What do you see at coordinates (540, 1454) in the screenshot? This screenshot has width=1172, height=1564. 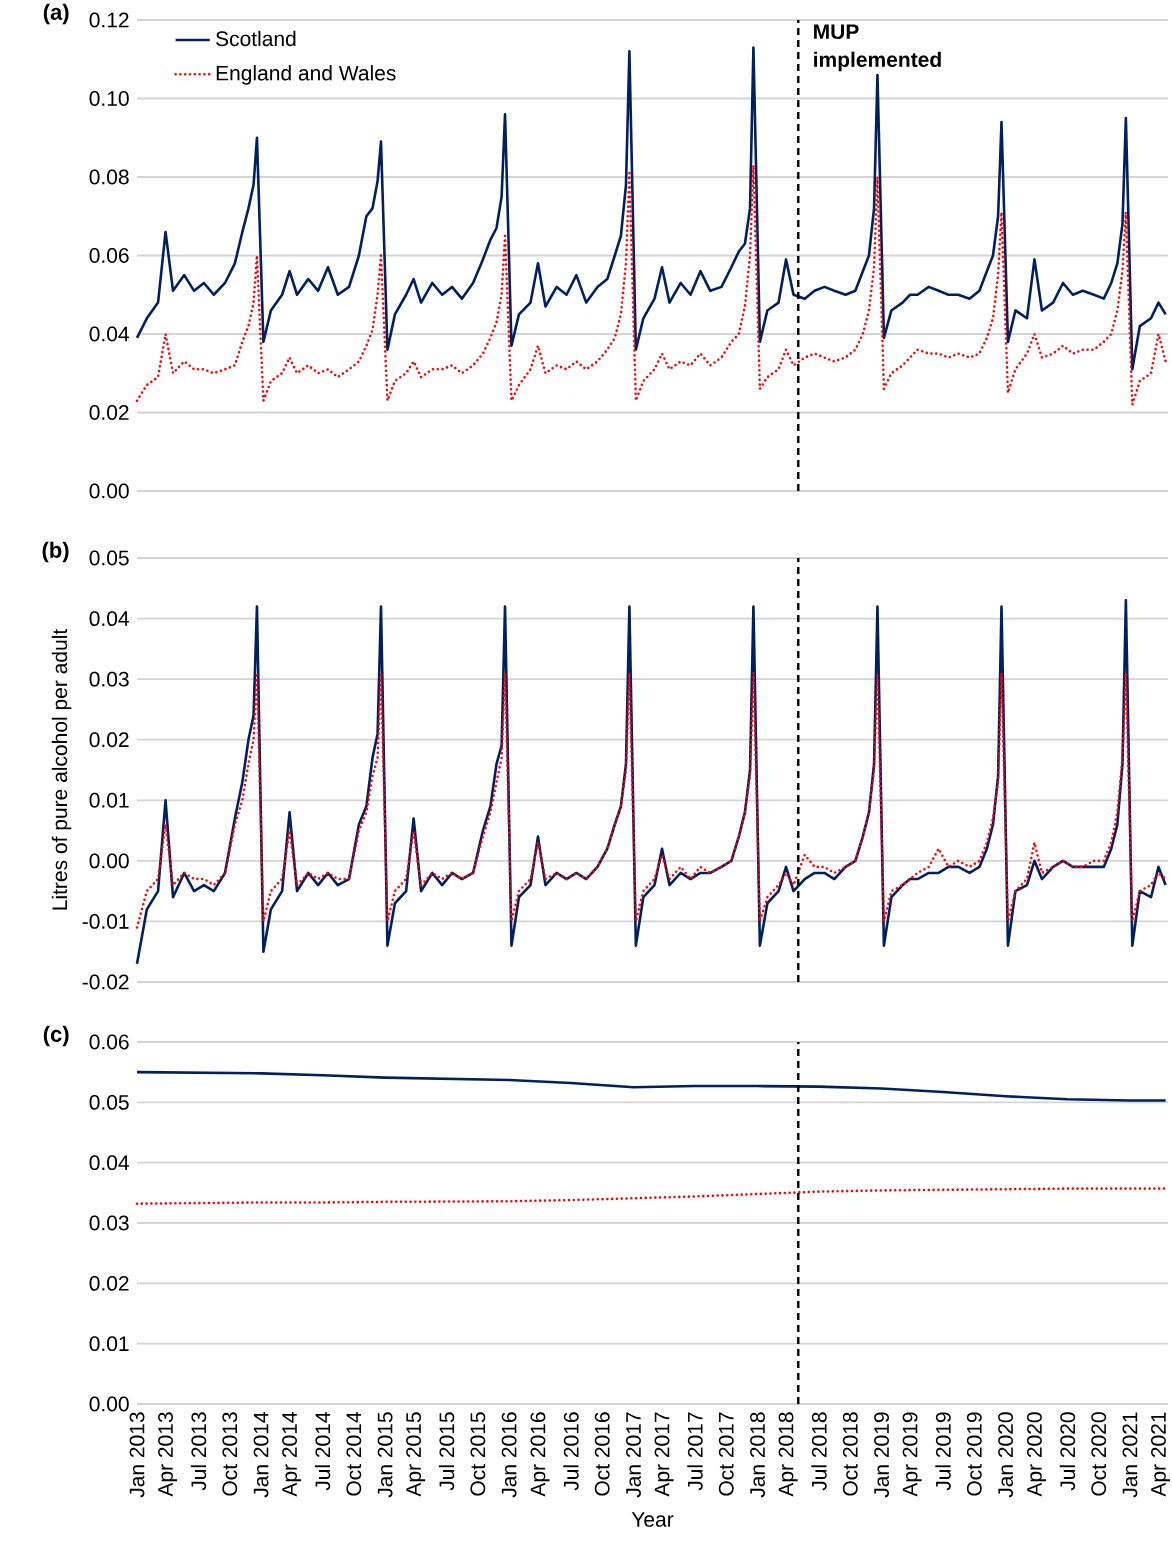 I see `x-tick-label: Apr 2016` at bounding box center [540, 1454].